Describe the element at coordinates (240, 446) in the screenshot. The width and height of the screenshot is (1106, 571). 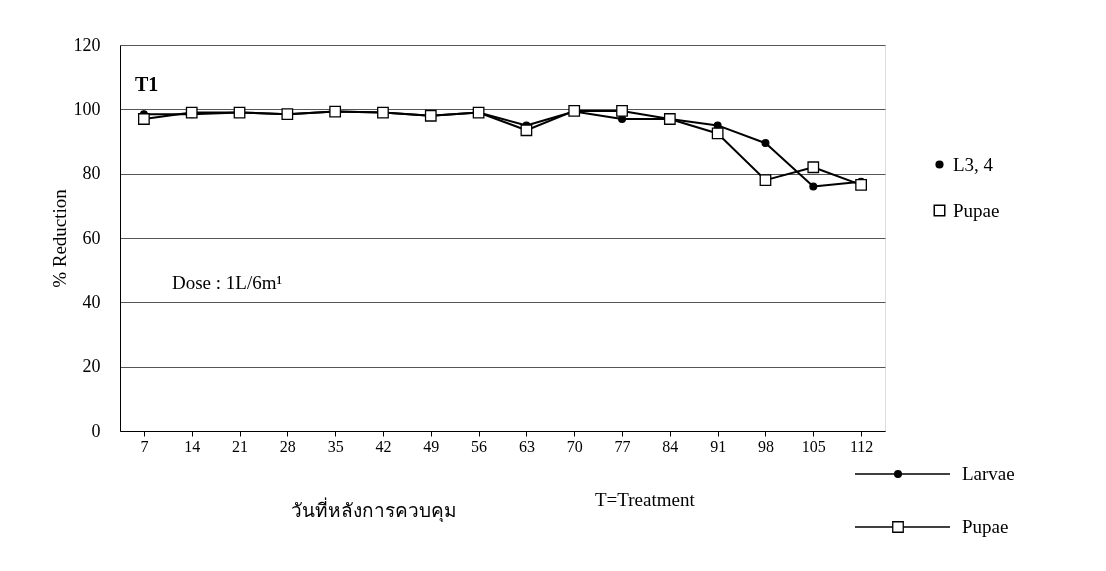
I see `x-tick-label: 21` at that location.